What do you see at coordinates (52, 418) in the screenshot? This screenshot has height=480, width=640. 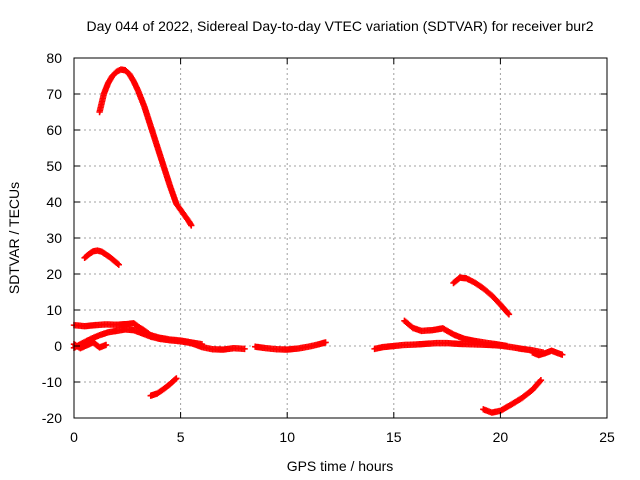 I see `y-tick-label: -20` at bounding box center [52, 418].